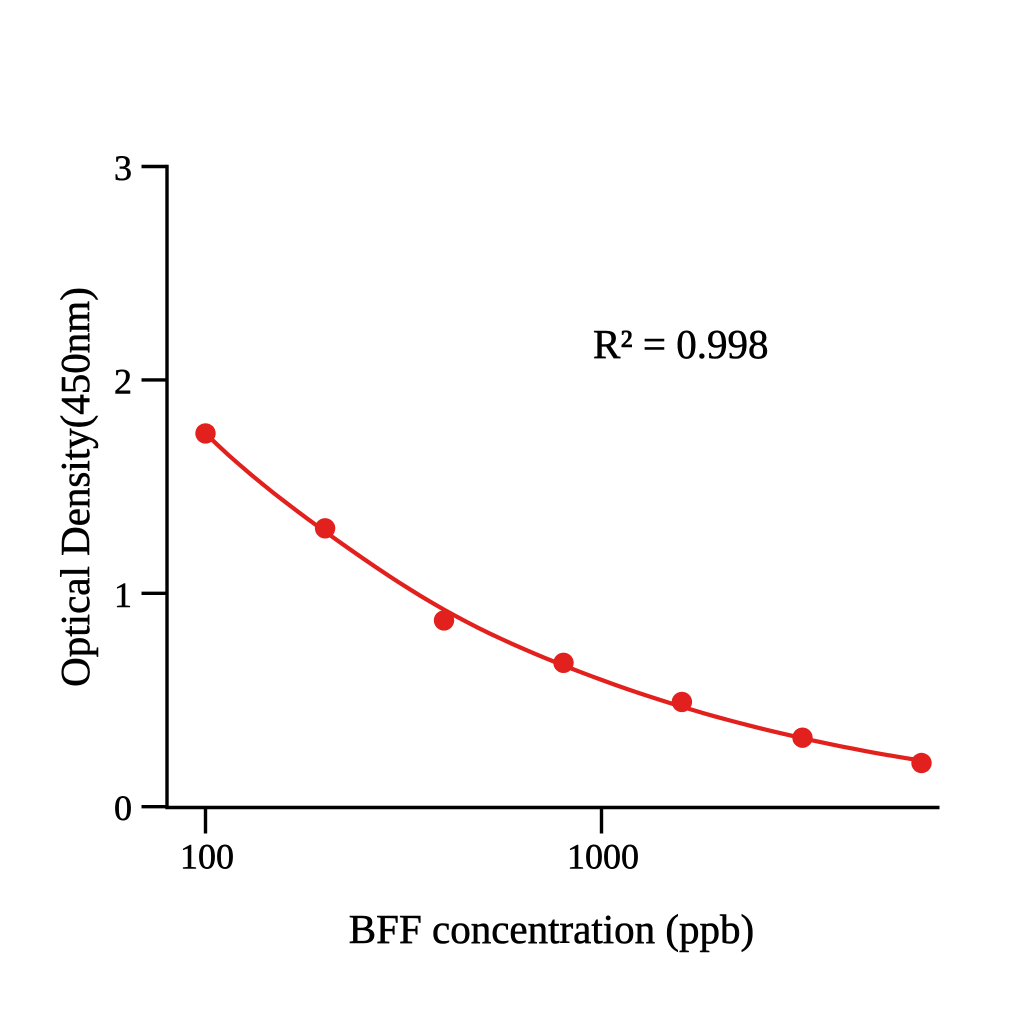 The image size is (1024, 1024). Describe the element at coordinates (603, 857) in the screenshot. I see `svg-text: 1000` at that location.